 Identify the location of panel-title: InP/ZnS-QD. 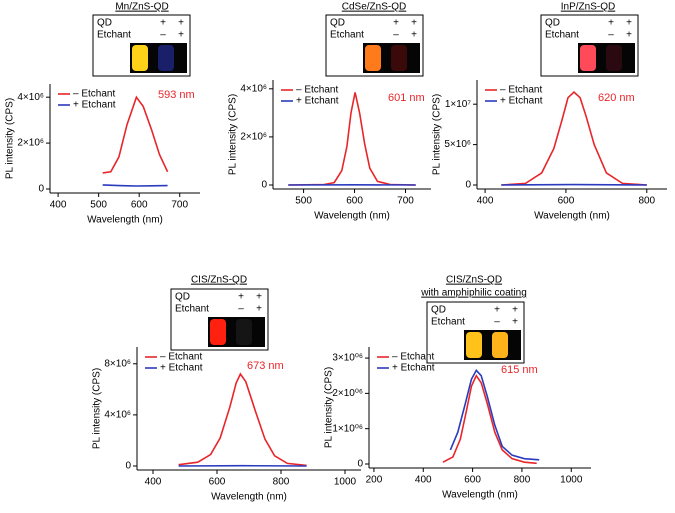
(588, 7).